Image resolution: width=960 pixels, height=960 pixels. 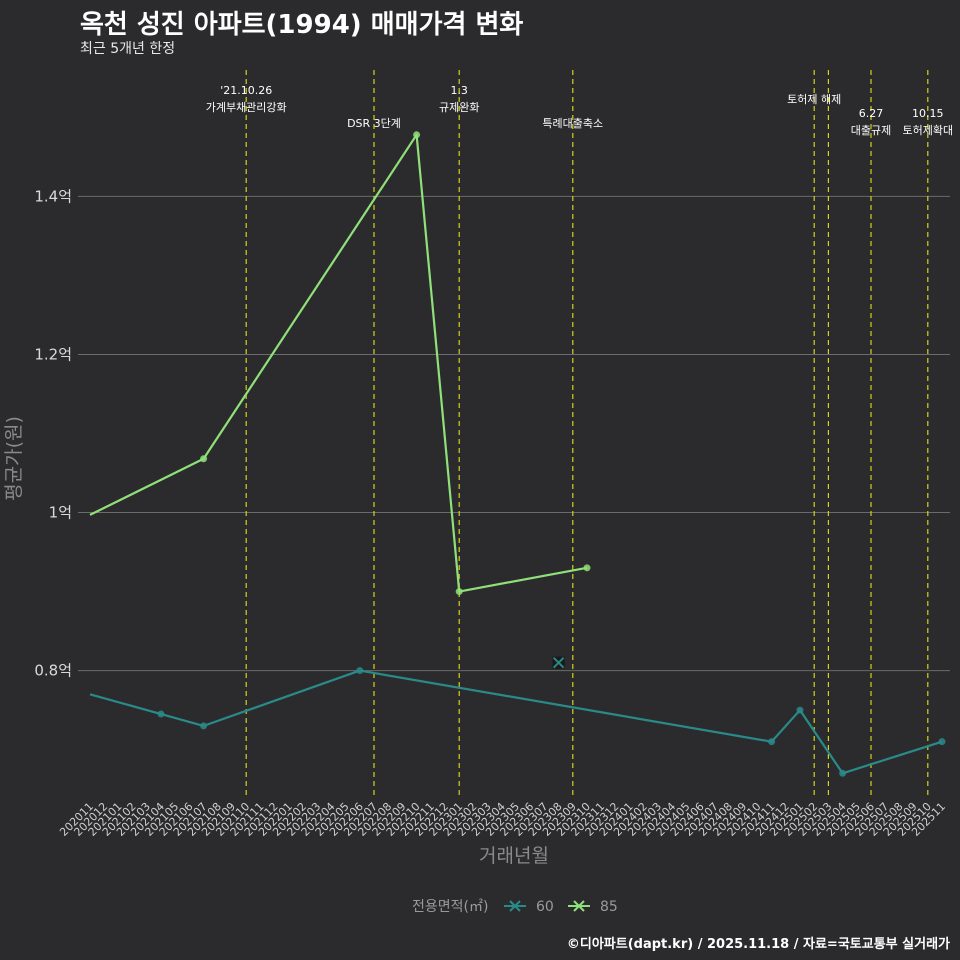 I want to click on y-tick-label: 1.2억, so click(x=53, y=354).